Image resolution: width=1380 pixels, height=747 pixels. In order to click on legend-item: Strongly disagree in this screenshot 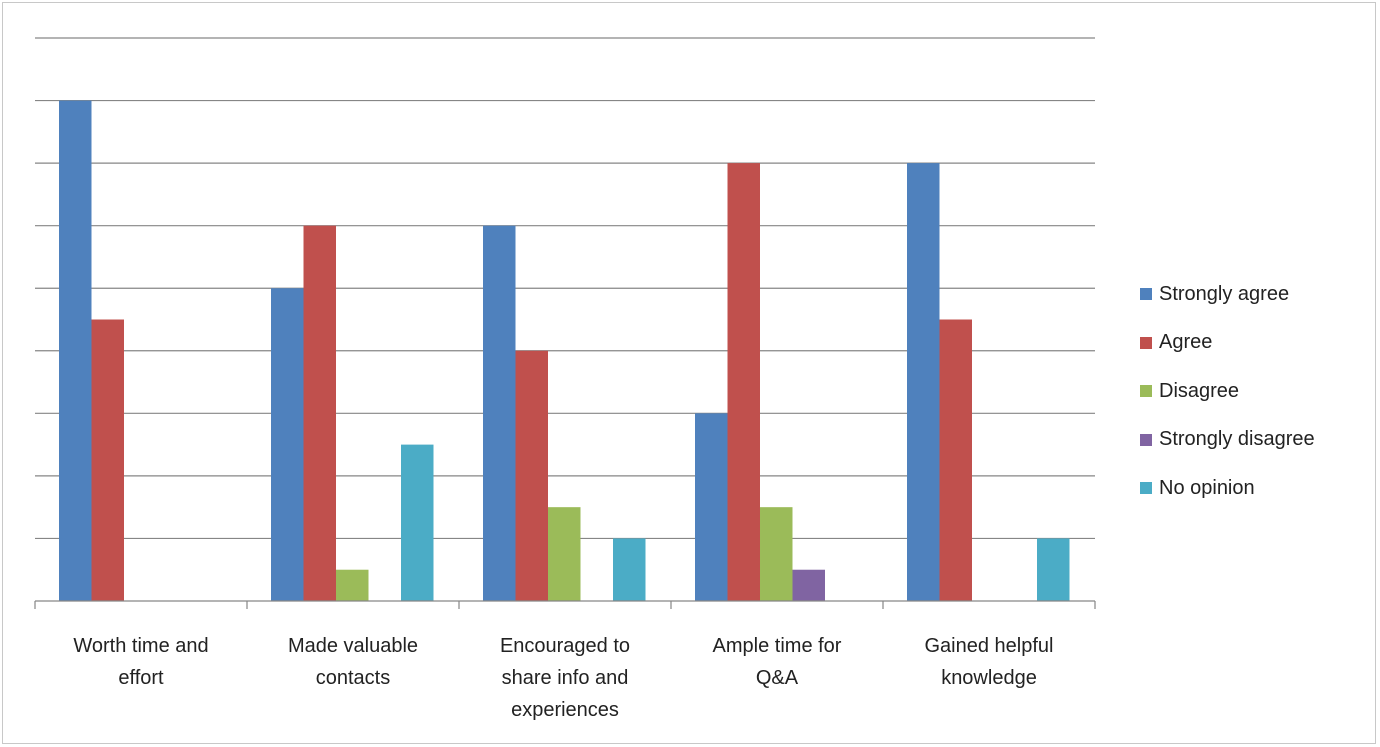, I will do `click(1227, 440)`.